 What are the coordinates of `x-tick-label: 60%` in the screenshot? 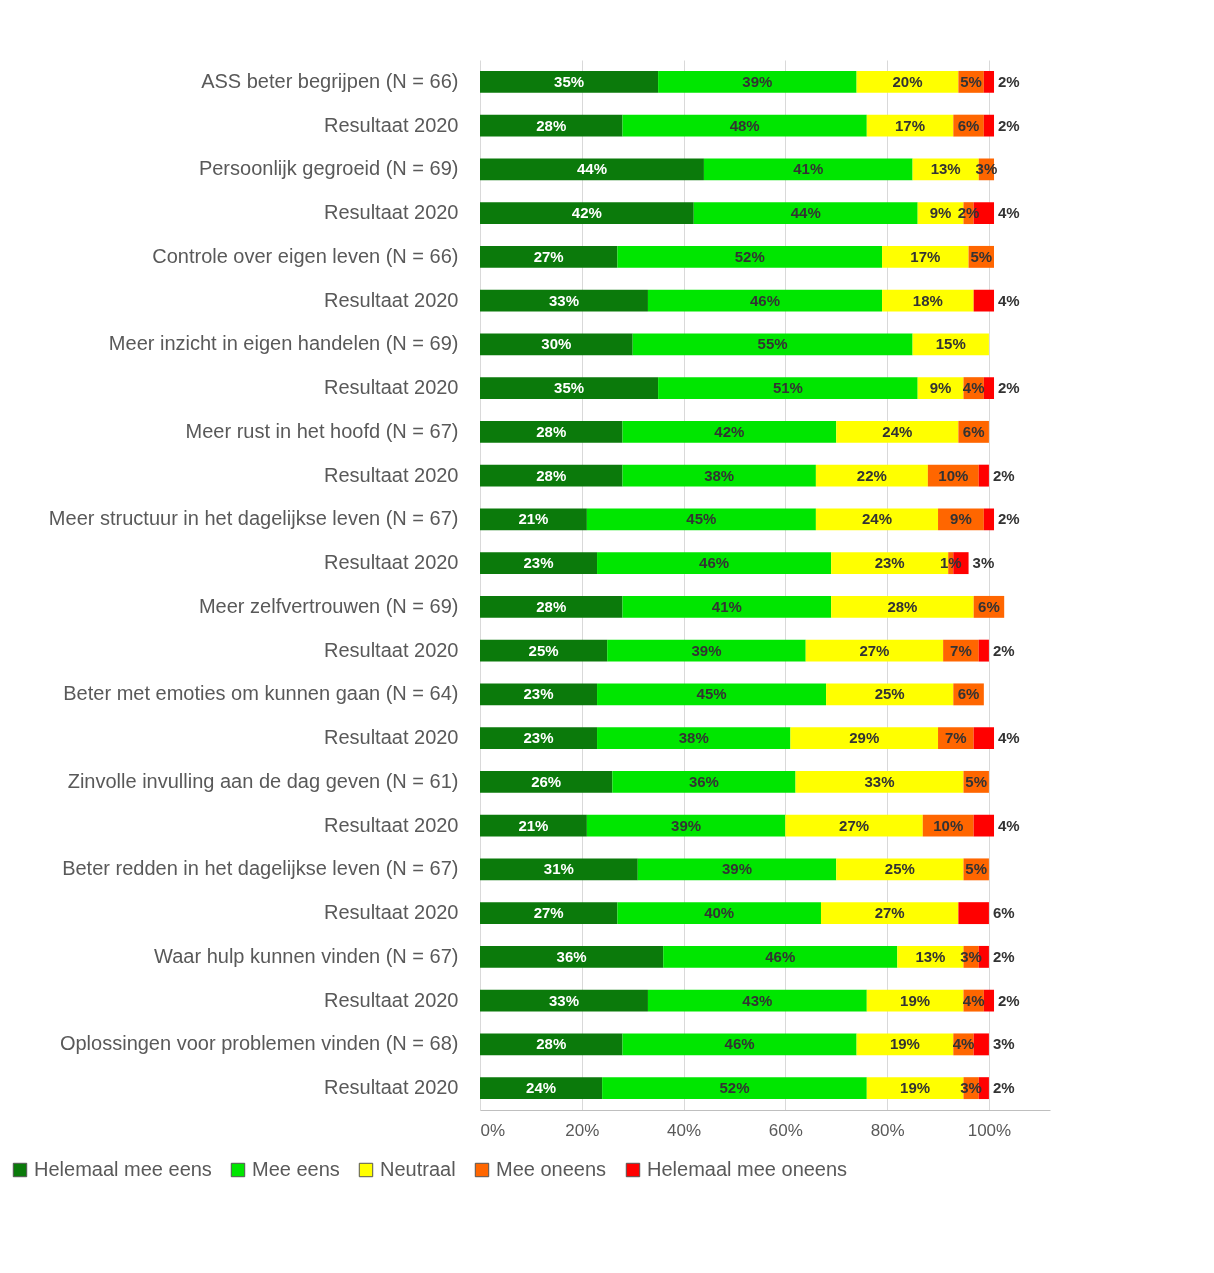 It's located at (785, 1130).